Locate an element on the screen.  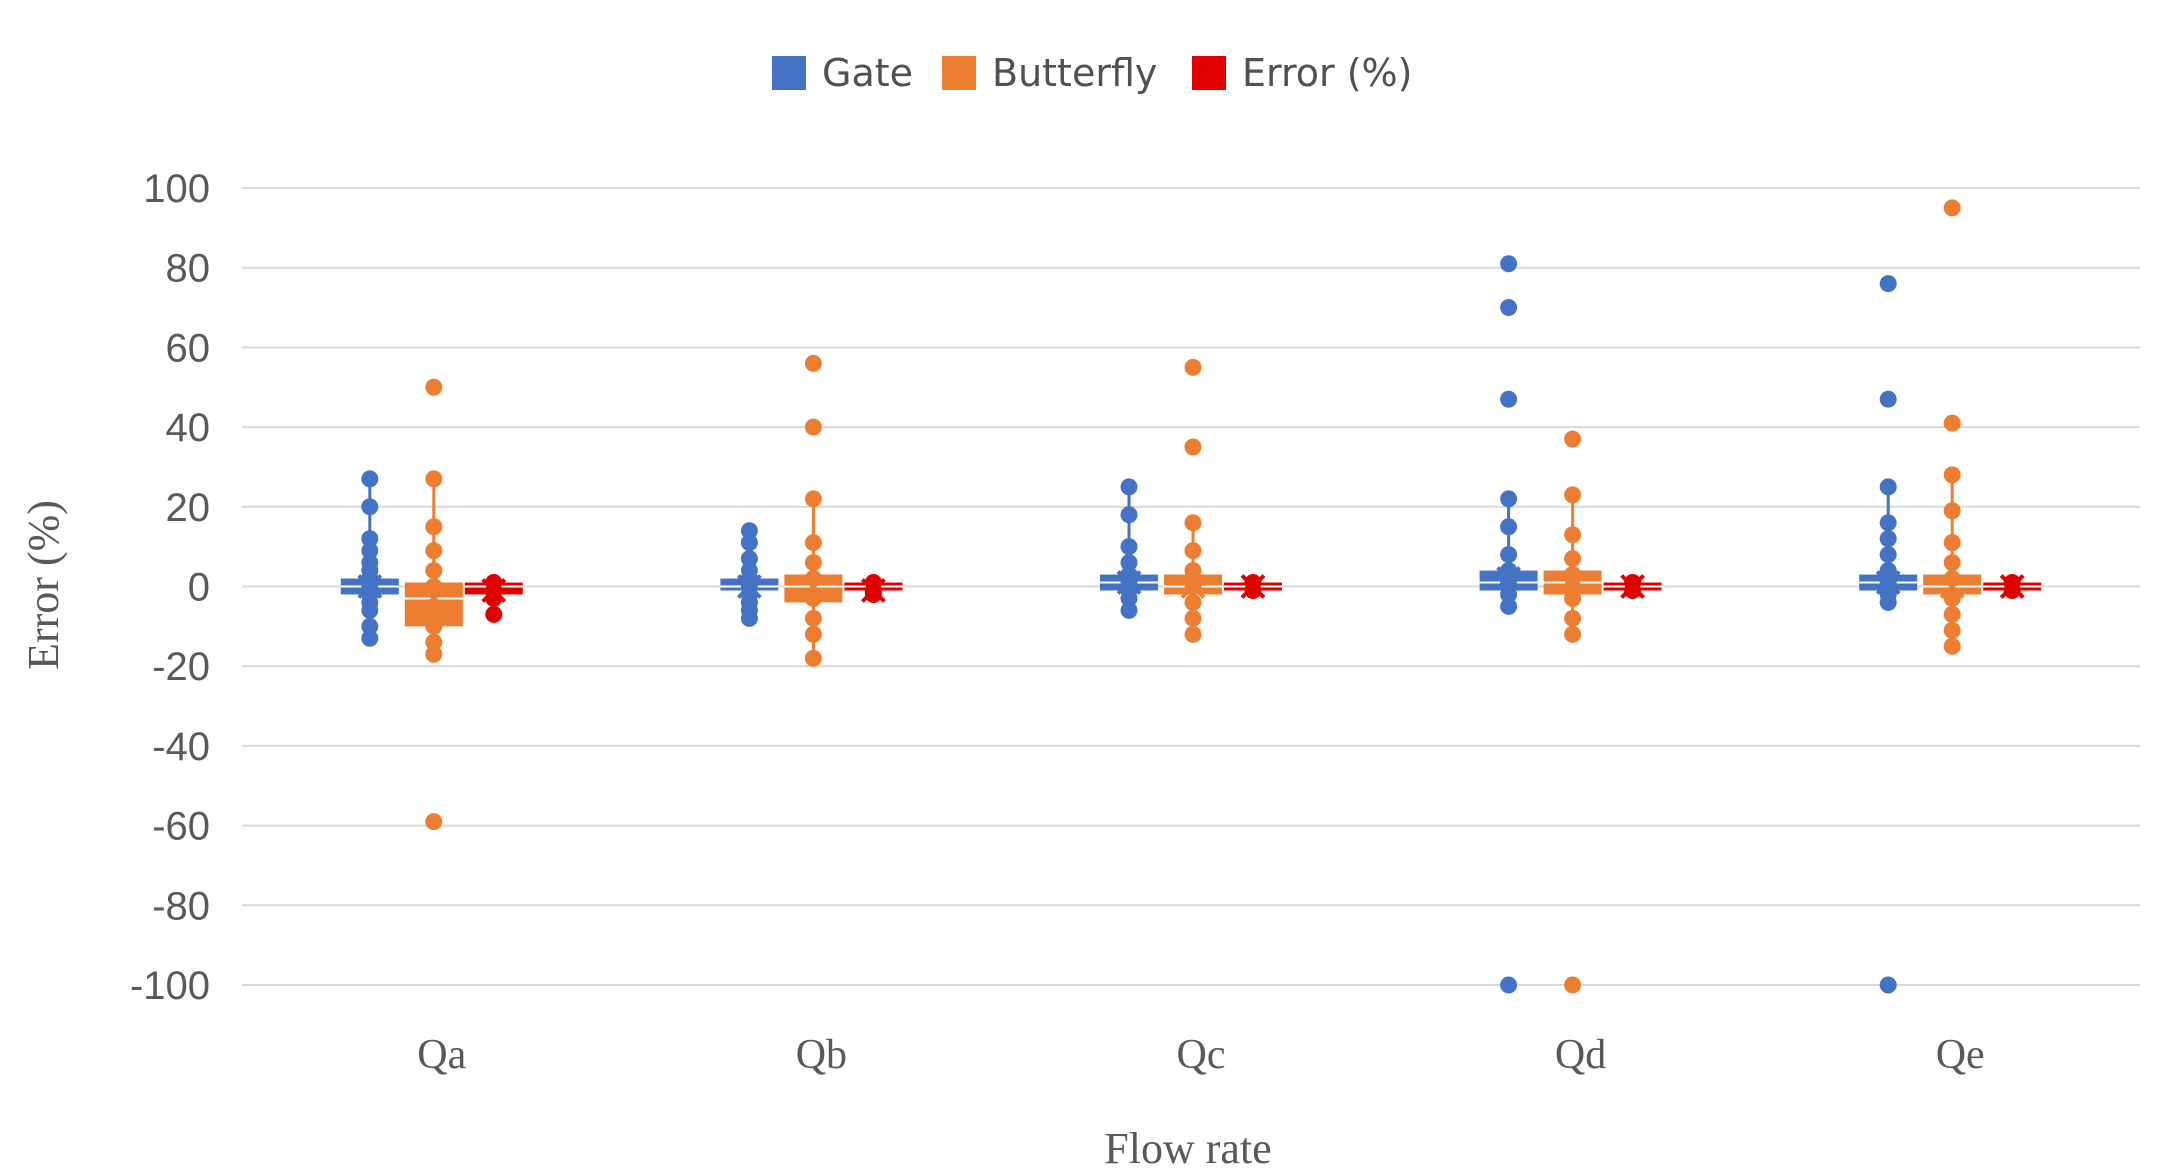
y-tick-label: -80 is located at coordinates (181, 906).